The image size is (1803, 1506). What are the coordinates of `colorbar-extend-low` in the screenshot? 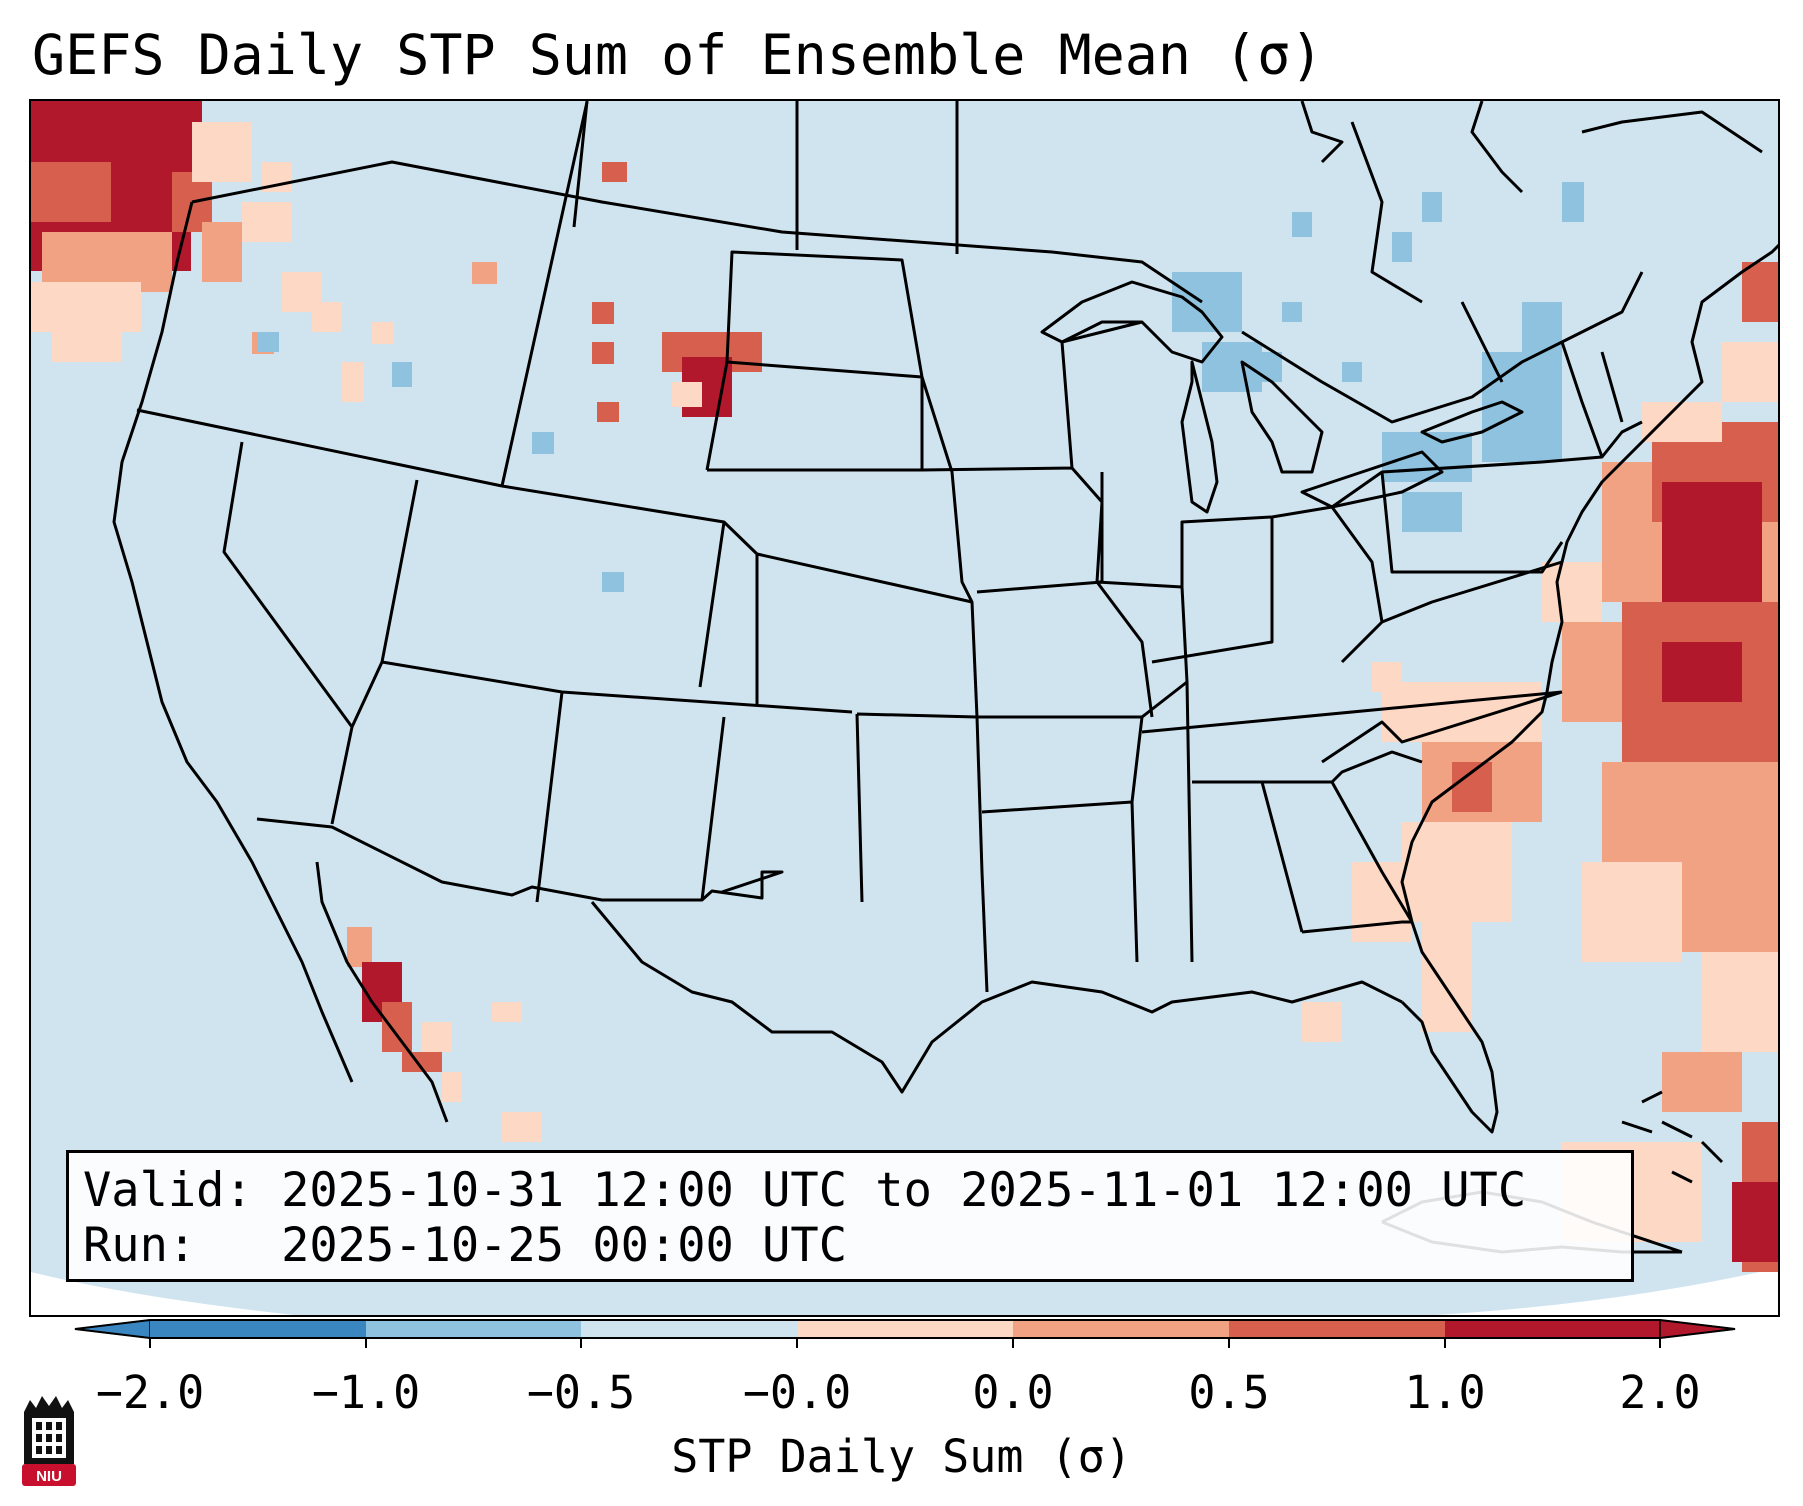 It's located at (112, 1329).